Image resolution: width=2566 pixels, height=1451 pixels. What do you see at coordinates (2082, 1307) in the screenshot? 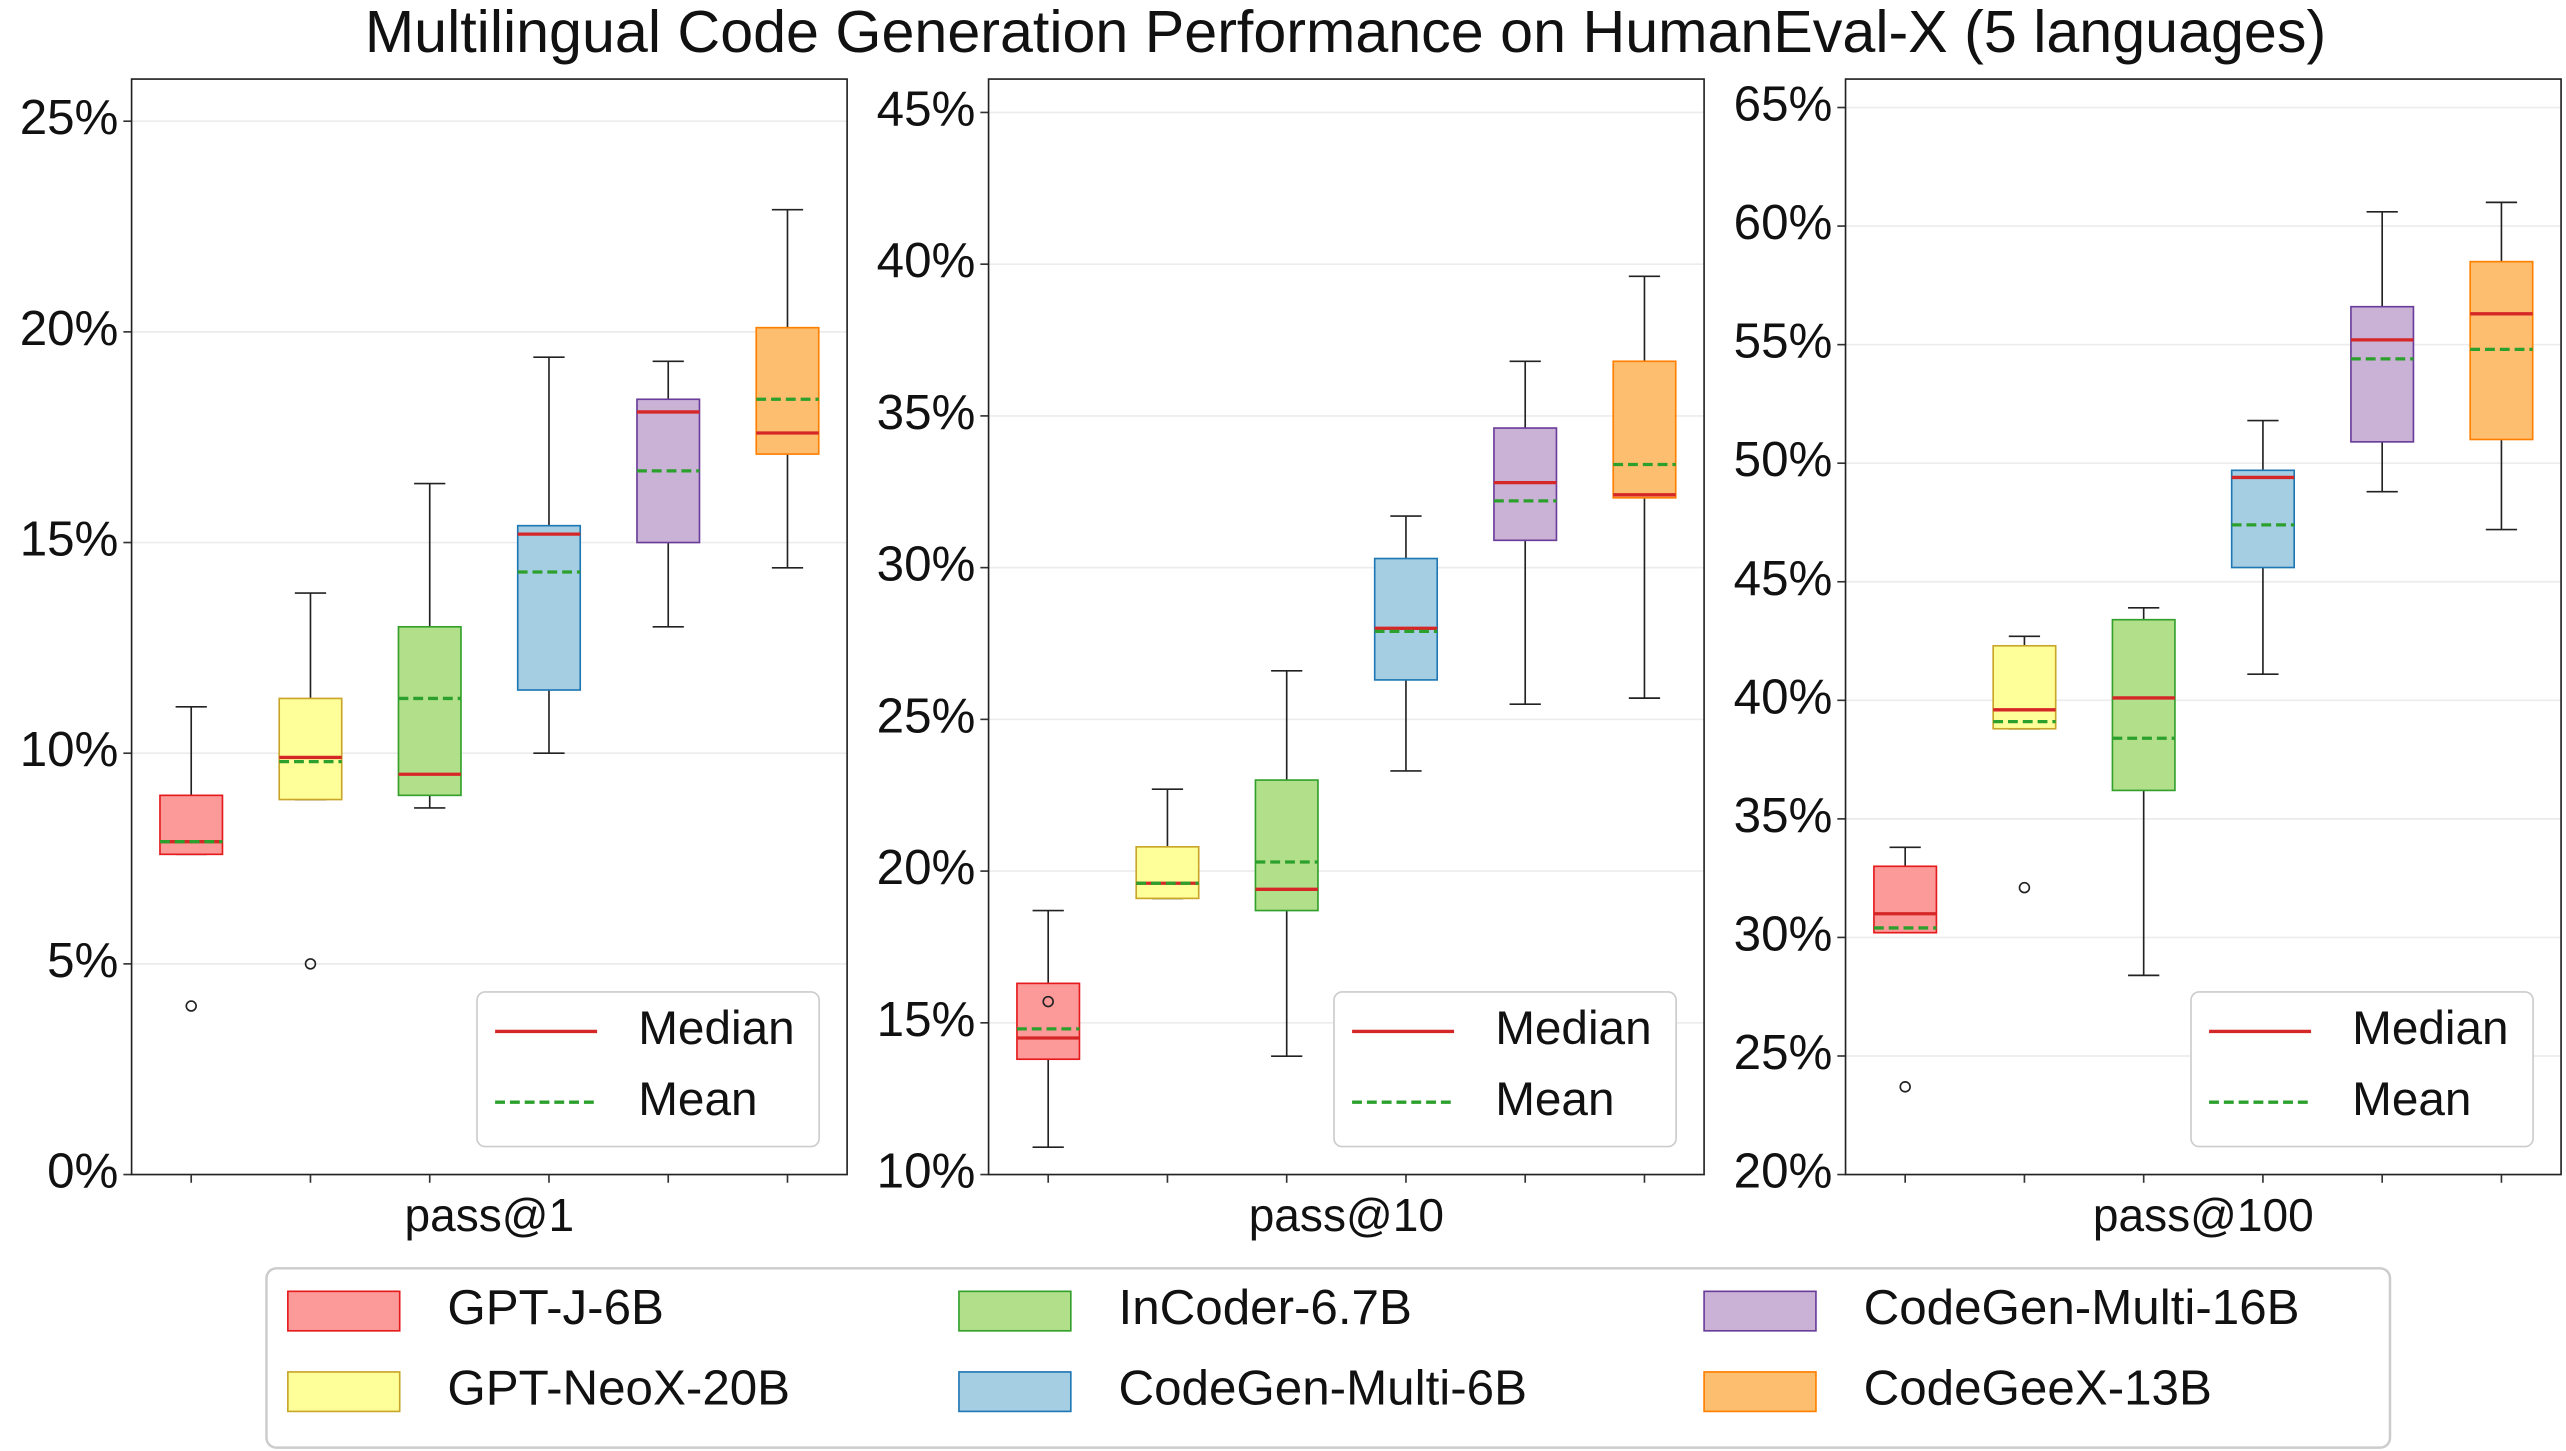
I see `legend-label: CodeGen-Multi-16B` at bounding box center [2082, 1307].